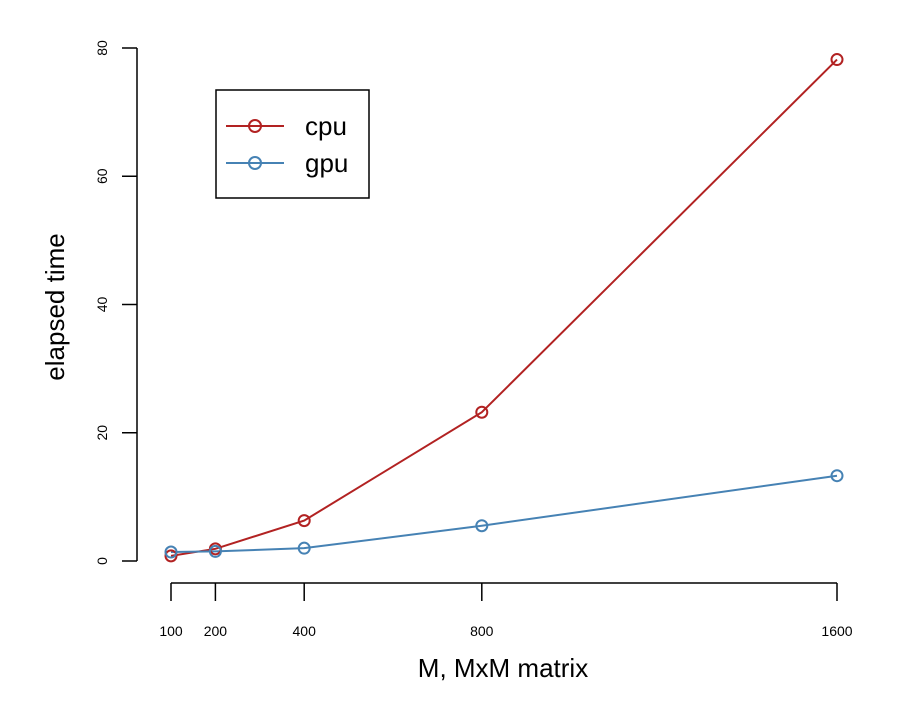 Image resolution: width=900 pixels, height=720 pixels. I want to click on x-ticks: 100 200 400 800 1600, so click(506, 611).